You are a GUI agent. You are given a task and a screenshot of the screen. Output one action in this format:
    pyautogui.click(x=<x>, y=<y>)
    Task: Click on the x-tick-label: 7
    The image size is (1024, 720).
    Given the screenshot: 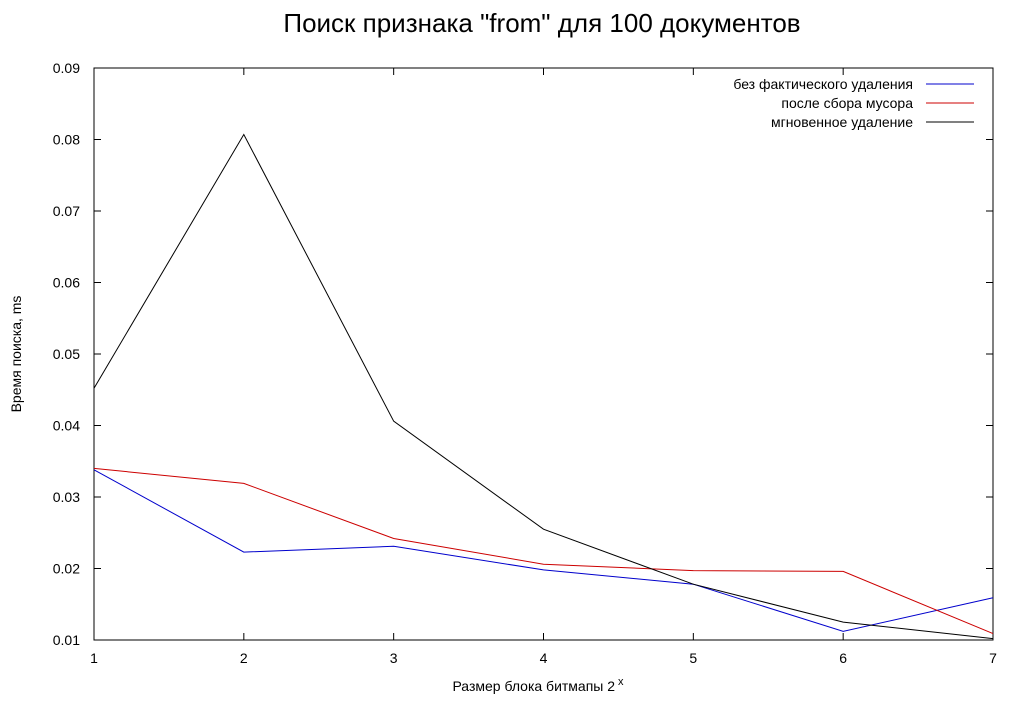 What is the action you would take?
    pyautogui.click(x=993, y=658)
    